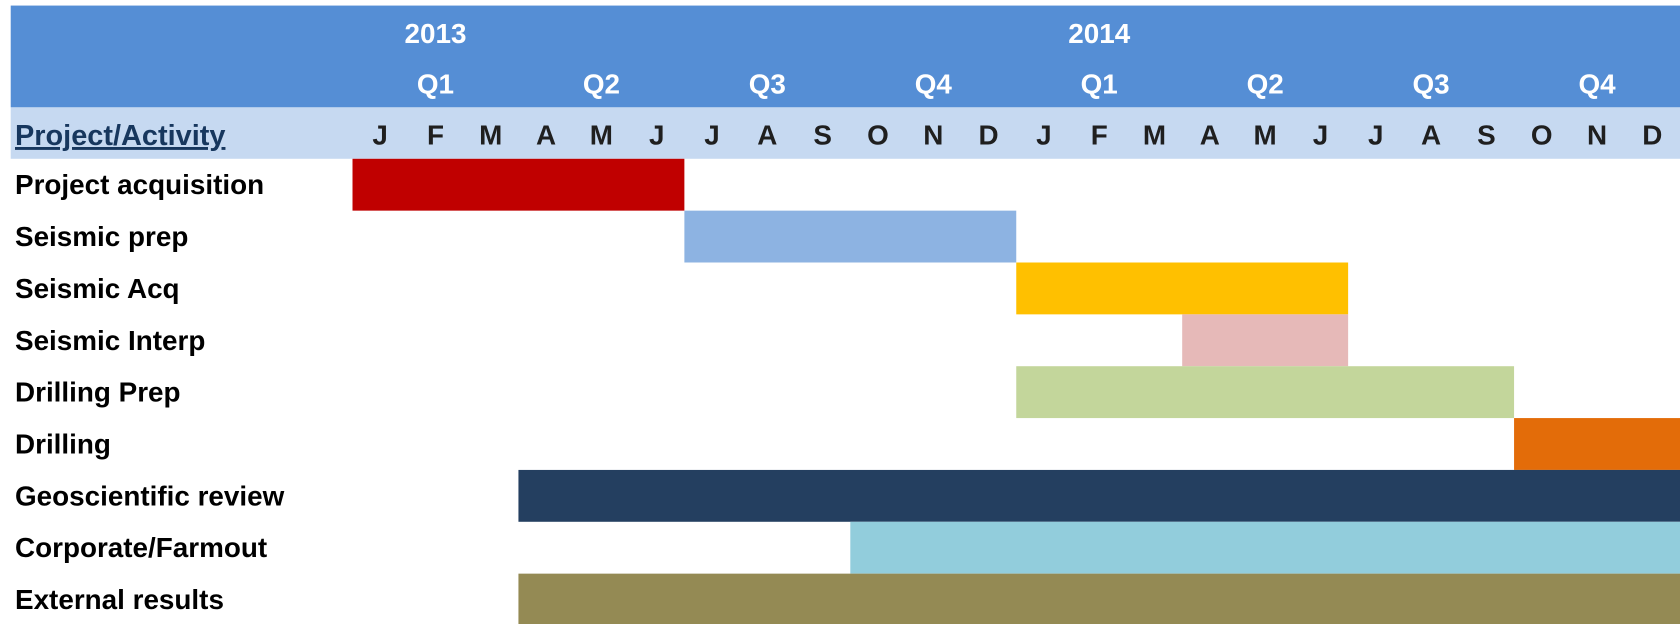 The height and width of the screenshot is (624, 1680). What do you see at coordinates (845, 133) in the screenshot?
I see `month-band` at bounding box center [845, 133].